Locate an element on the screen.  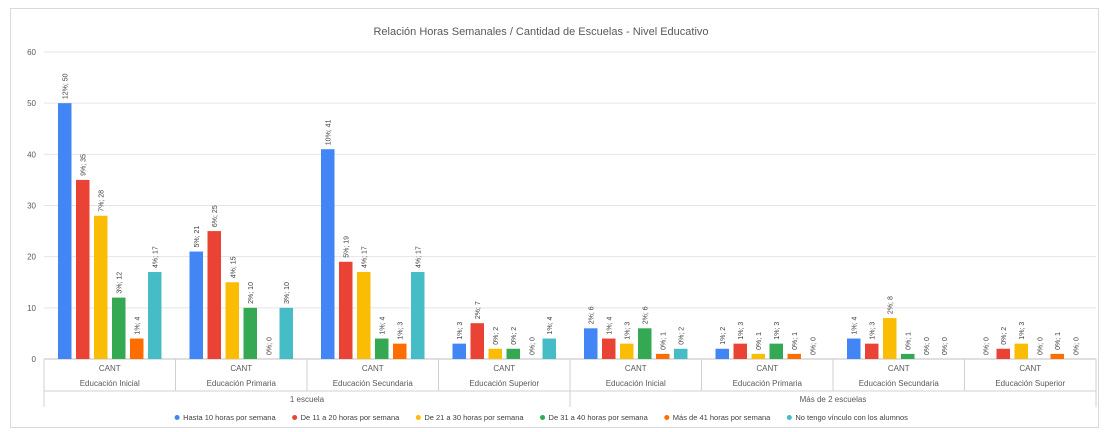
data-label: 9%; 35 is located at coordinates (84, 165).